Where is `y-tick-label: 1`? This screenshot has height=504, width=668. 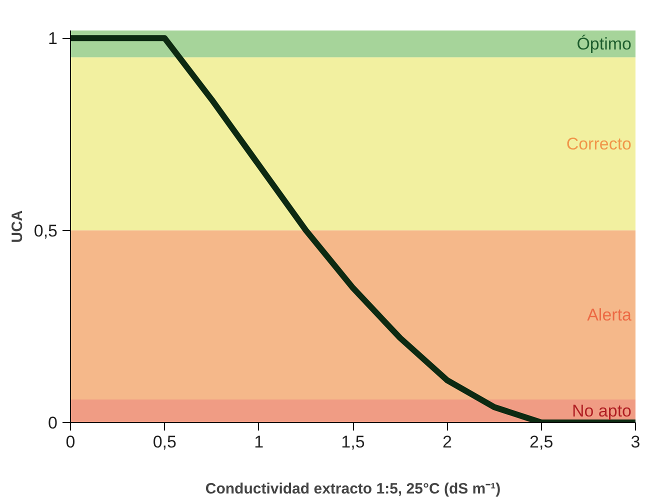
y-tick-label: 1 is located at coordinates (53, 38).